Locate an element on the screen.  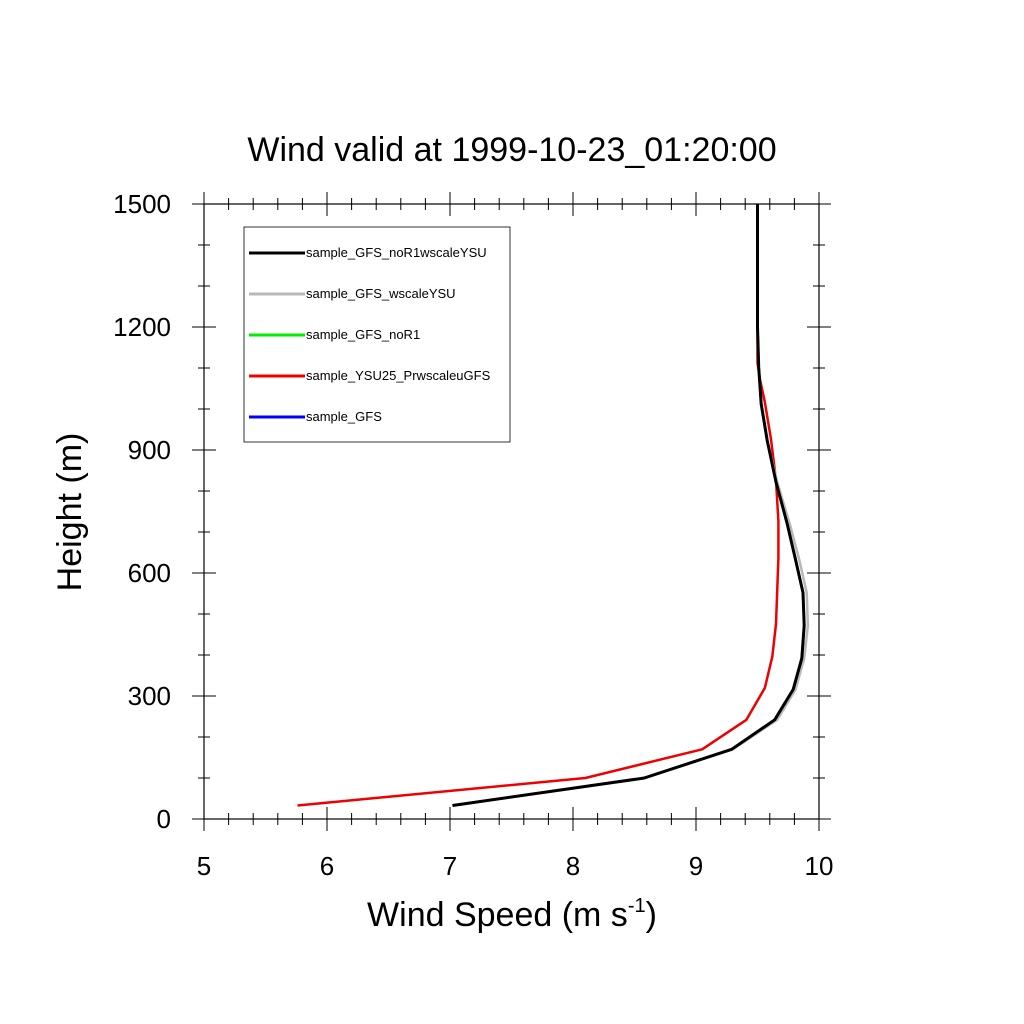
legend-label: sample_YSU25_PrwscaleuGFS is located at coordinates (398, 375).